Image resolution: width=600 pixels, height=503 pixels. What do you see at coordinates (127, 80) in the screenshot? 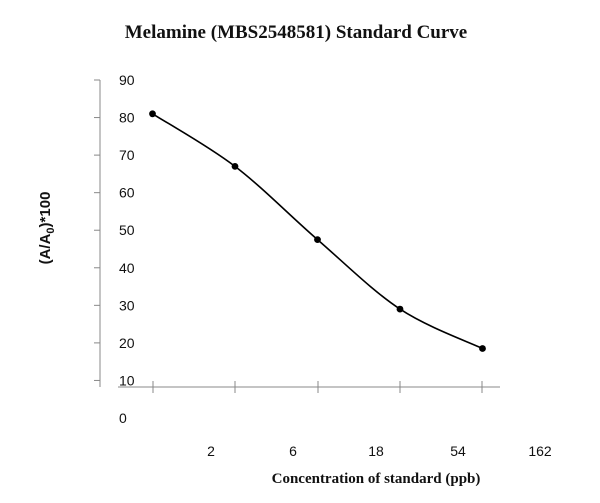
I see `y-tick-label: 90` at bounding box center [127, 80].